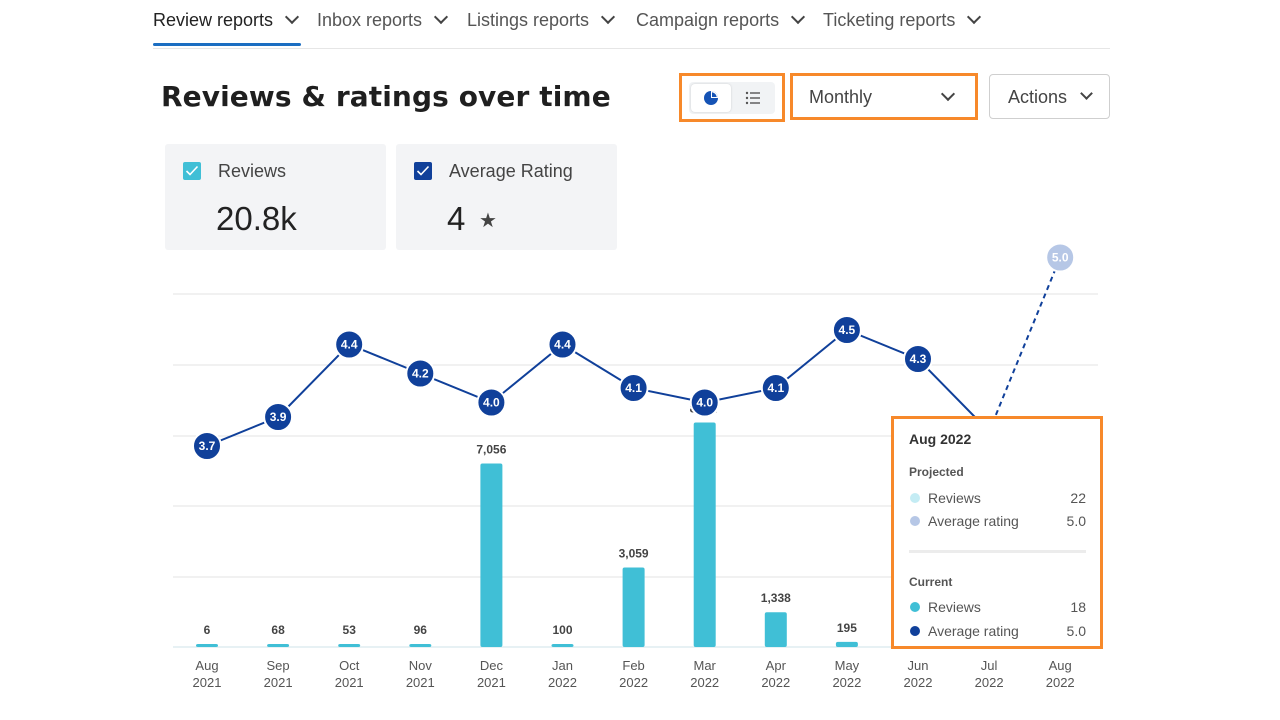 The width and height of the screenshot is (1280, 720). What do you see at coordinates (252, 171) in the screenshot?
I see `reviews-metric-label: Reviews` at bounding box center [252, 171].